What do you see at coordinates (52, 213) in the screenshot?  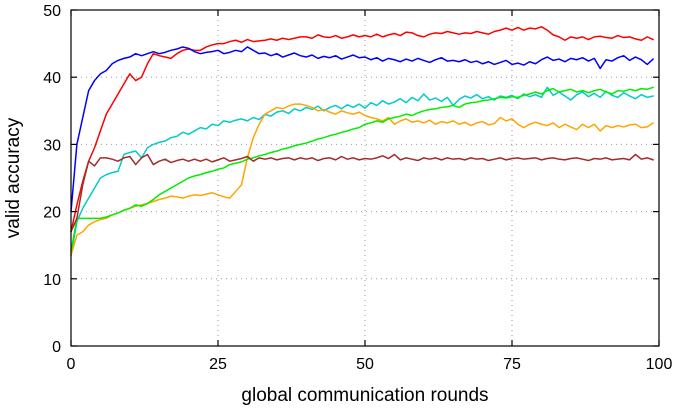 I see `y-tick-label: 20` at bounding box center [52, 213].